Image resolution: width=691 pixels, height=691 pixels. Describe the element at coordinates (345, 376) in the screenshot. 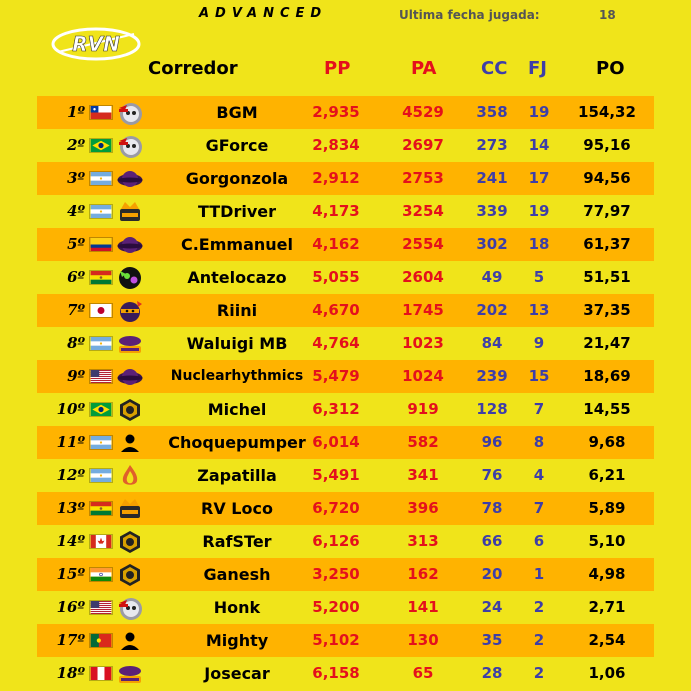

I see `table-row: 9º Nuclearhythmics 5,479 1024 239 15 18,69` at that location.